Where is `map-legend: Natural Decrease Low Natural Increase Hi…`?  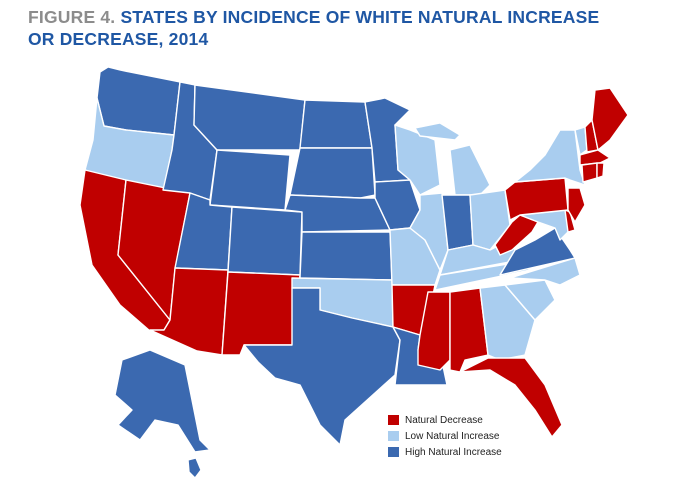 map-legend: Natural Decrease Low Natural Increase Hi… is located at coordinates (445, 436).